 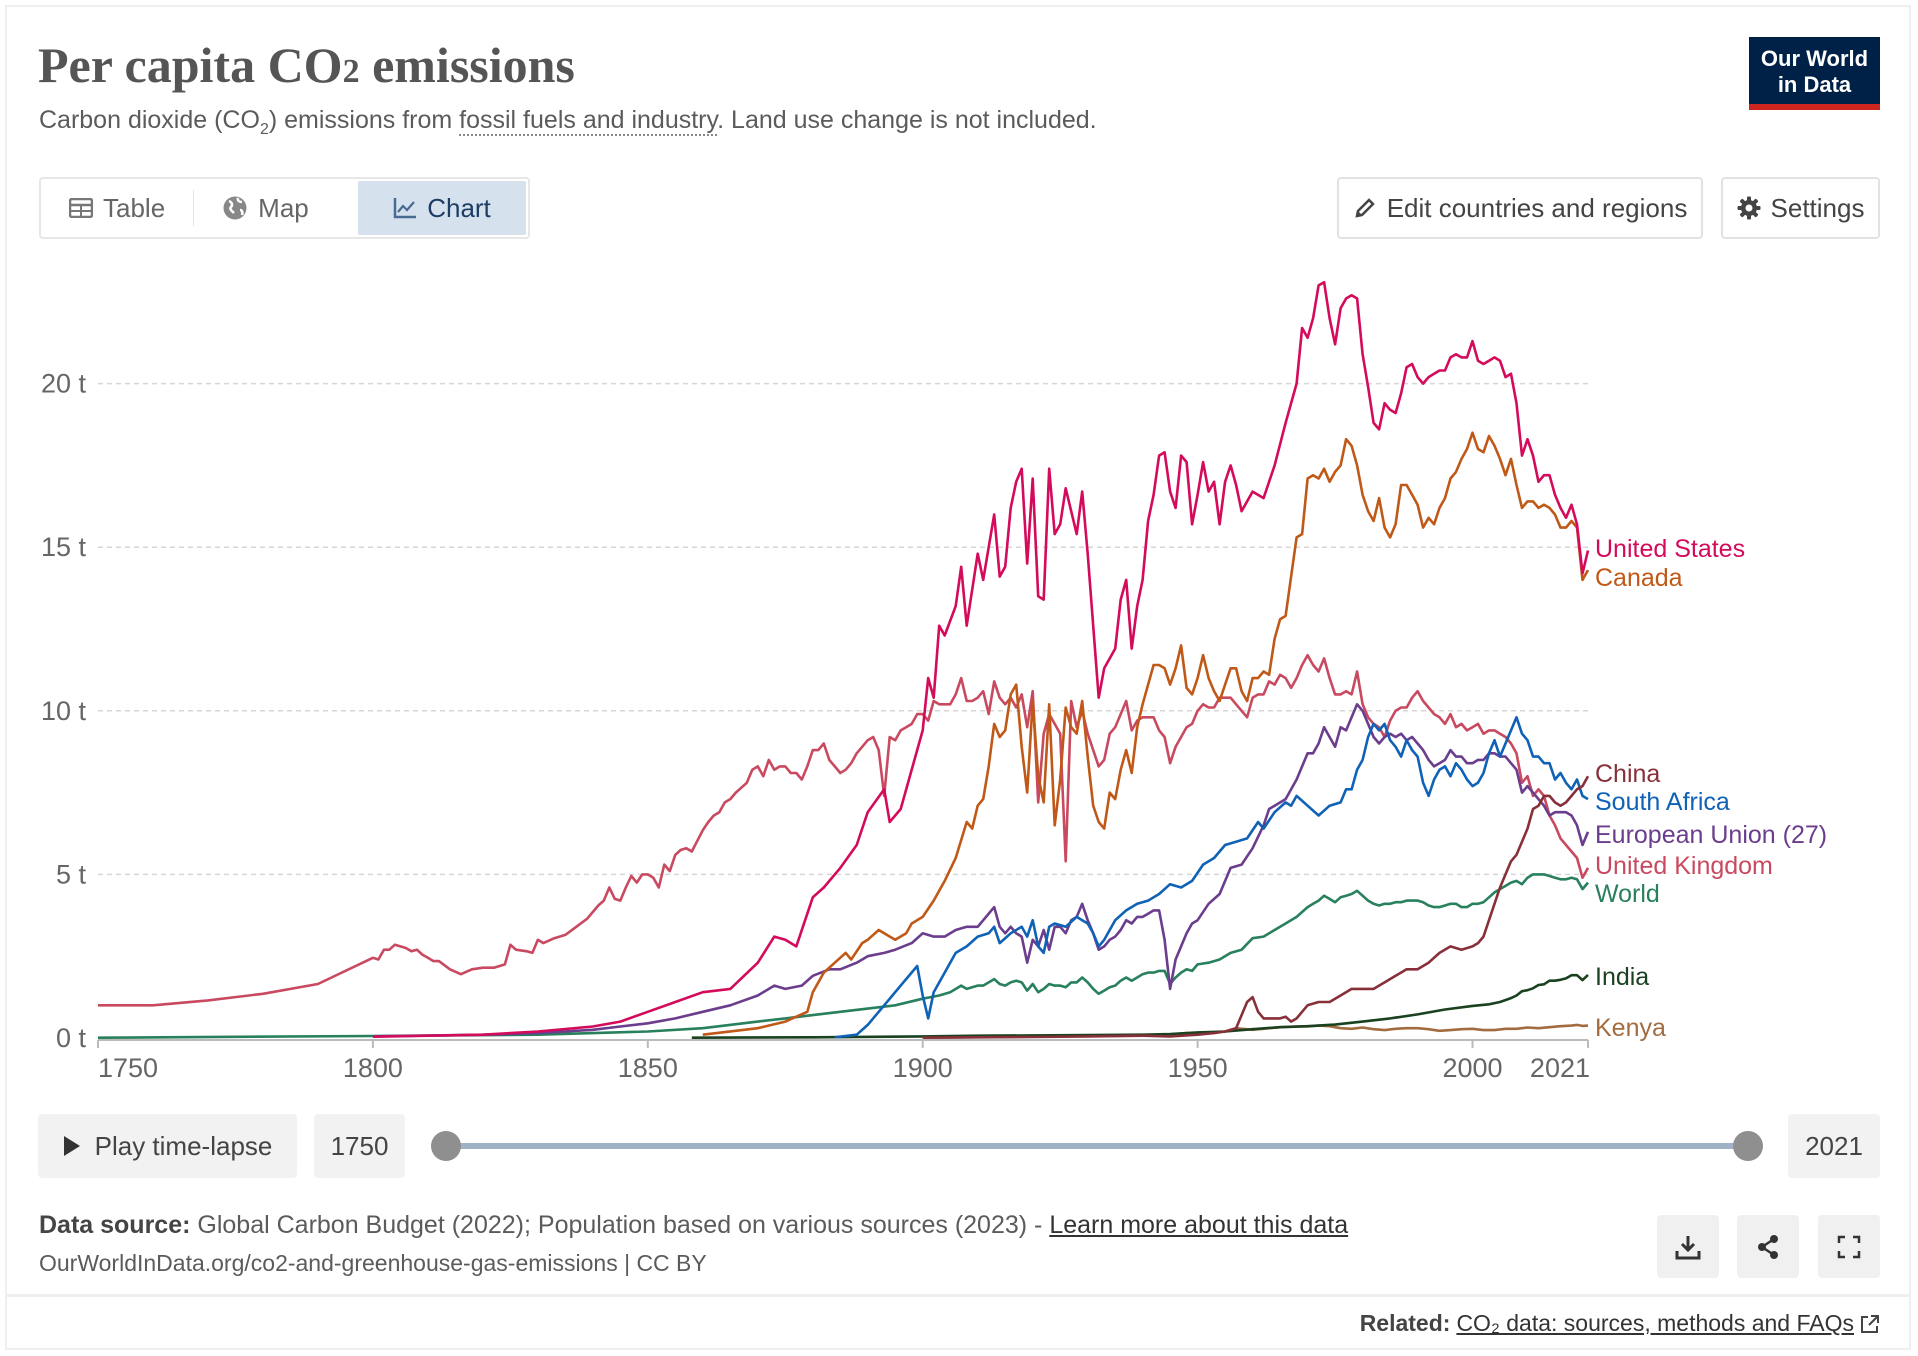 I want to click on series-line-world, so click(x=843, y=956).